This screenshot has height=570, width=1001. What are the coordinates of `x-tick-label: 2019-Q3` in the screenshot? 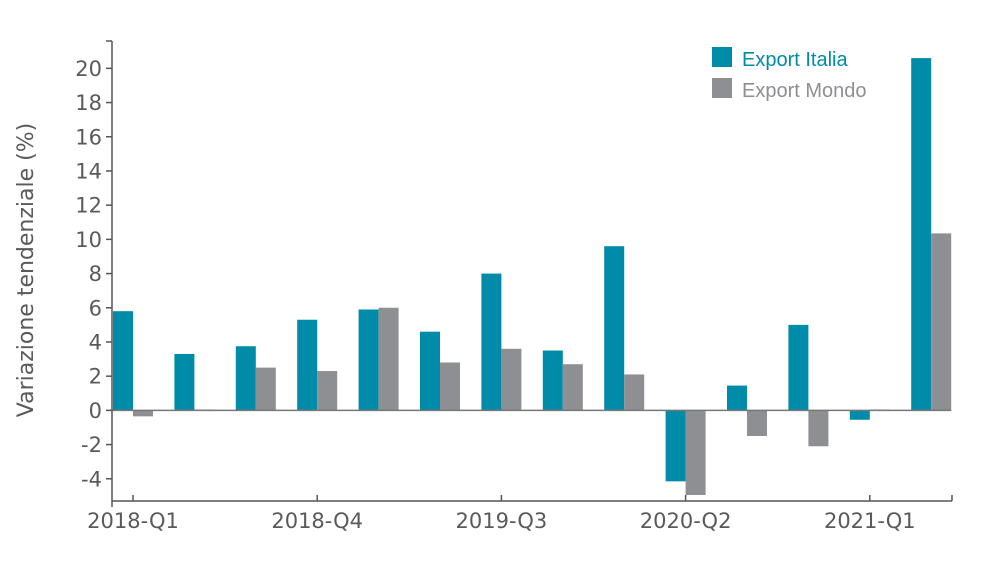 It's located at (502, 521).